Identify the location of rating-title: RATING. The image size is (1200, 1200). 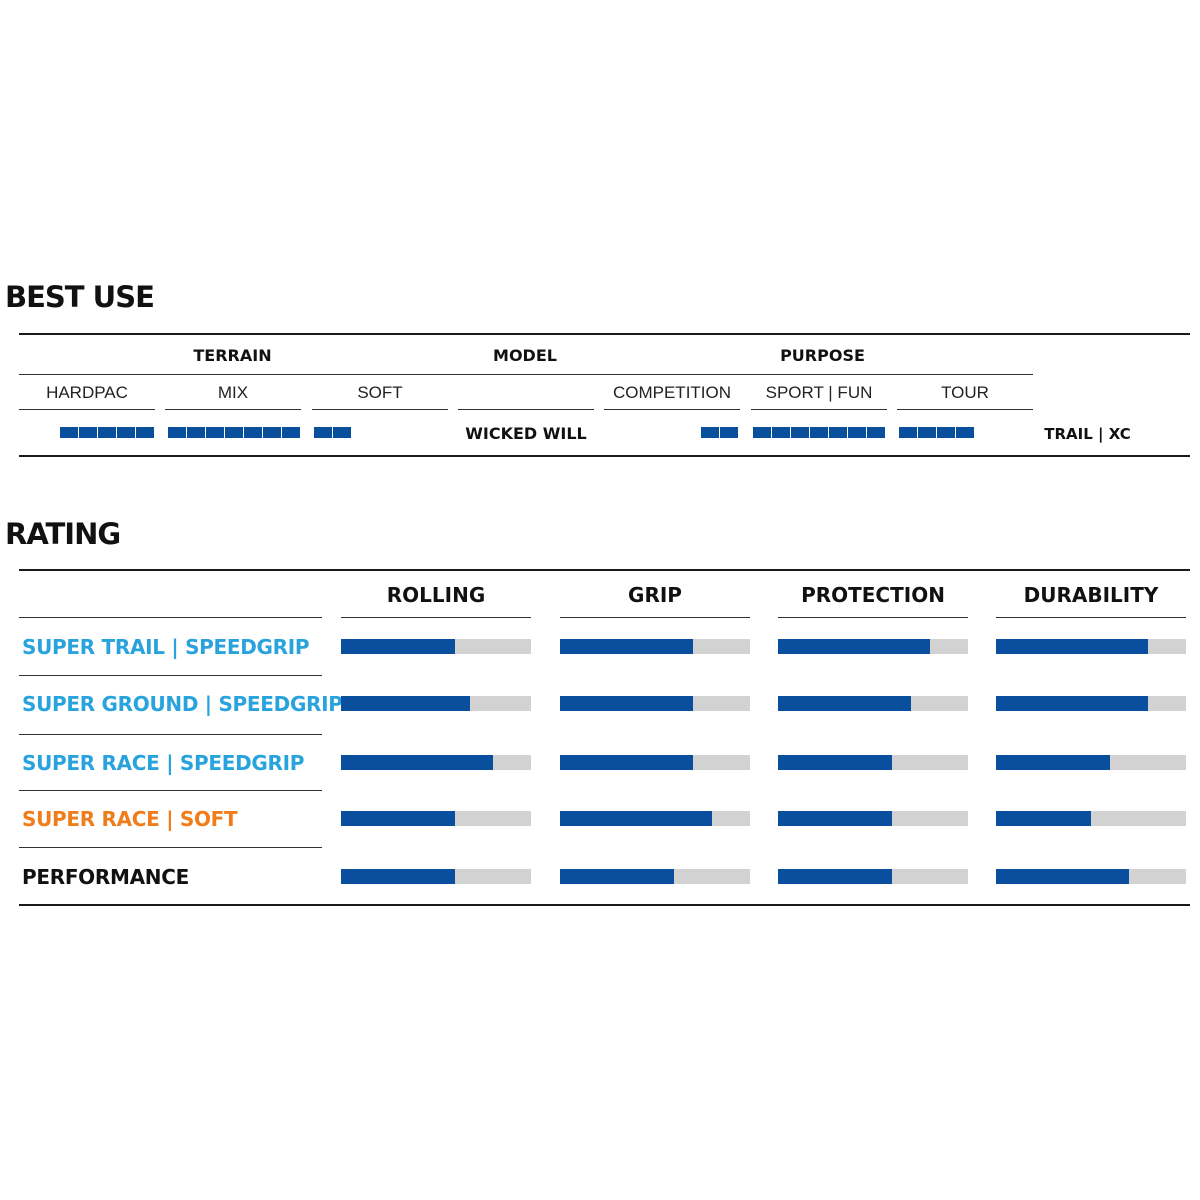
(63, 534).